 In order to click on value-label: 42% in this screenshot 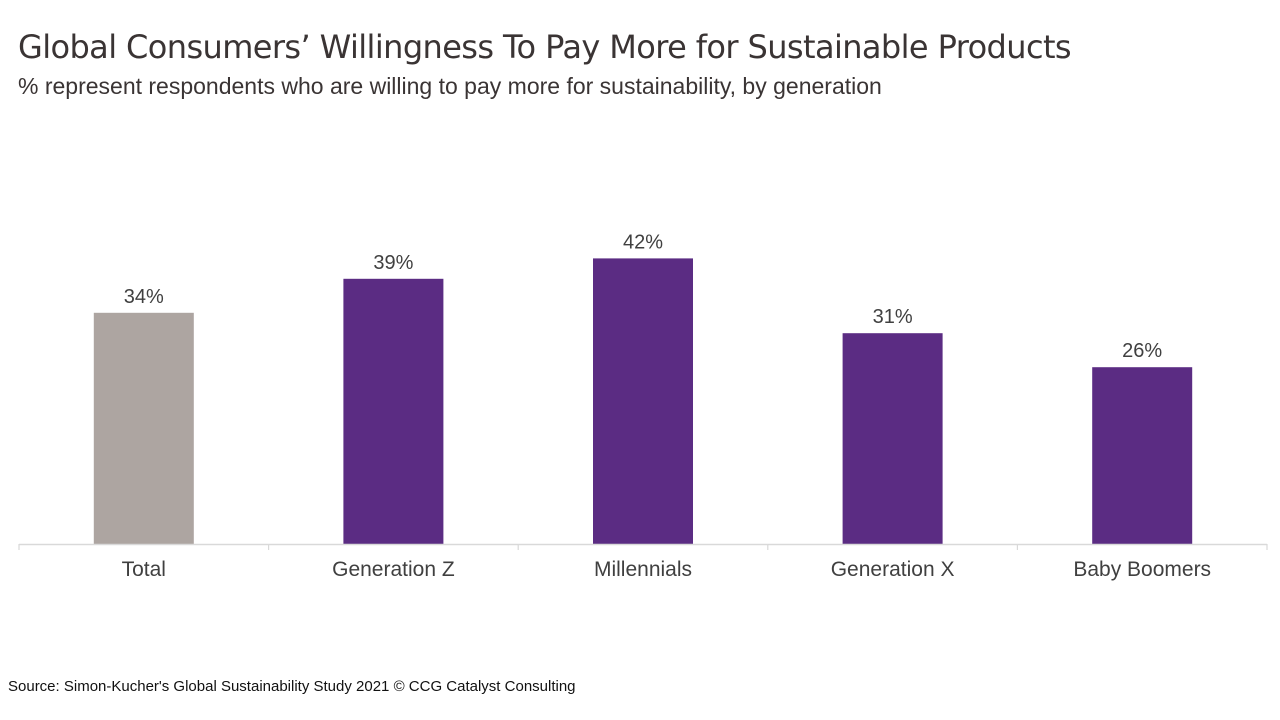, I will do `click(643, 242)`.